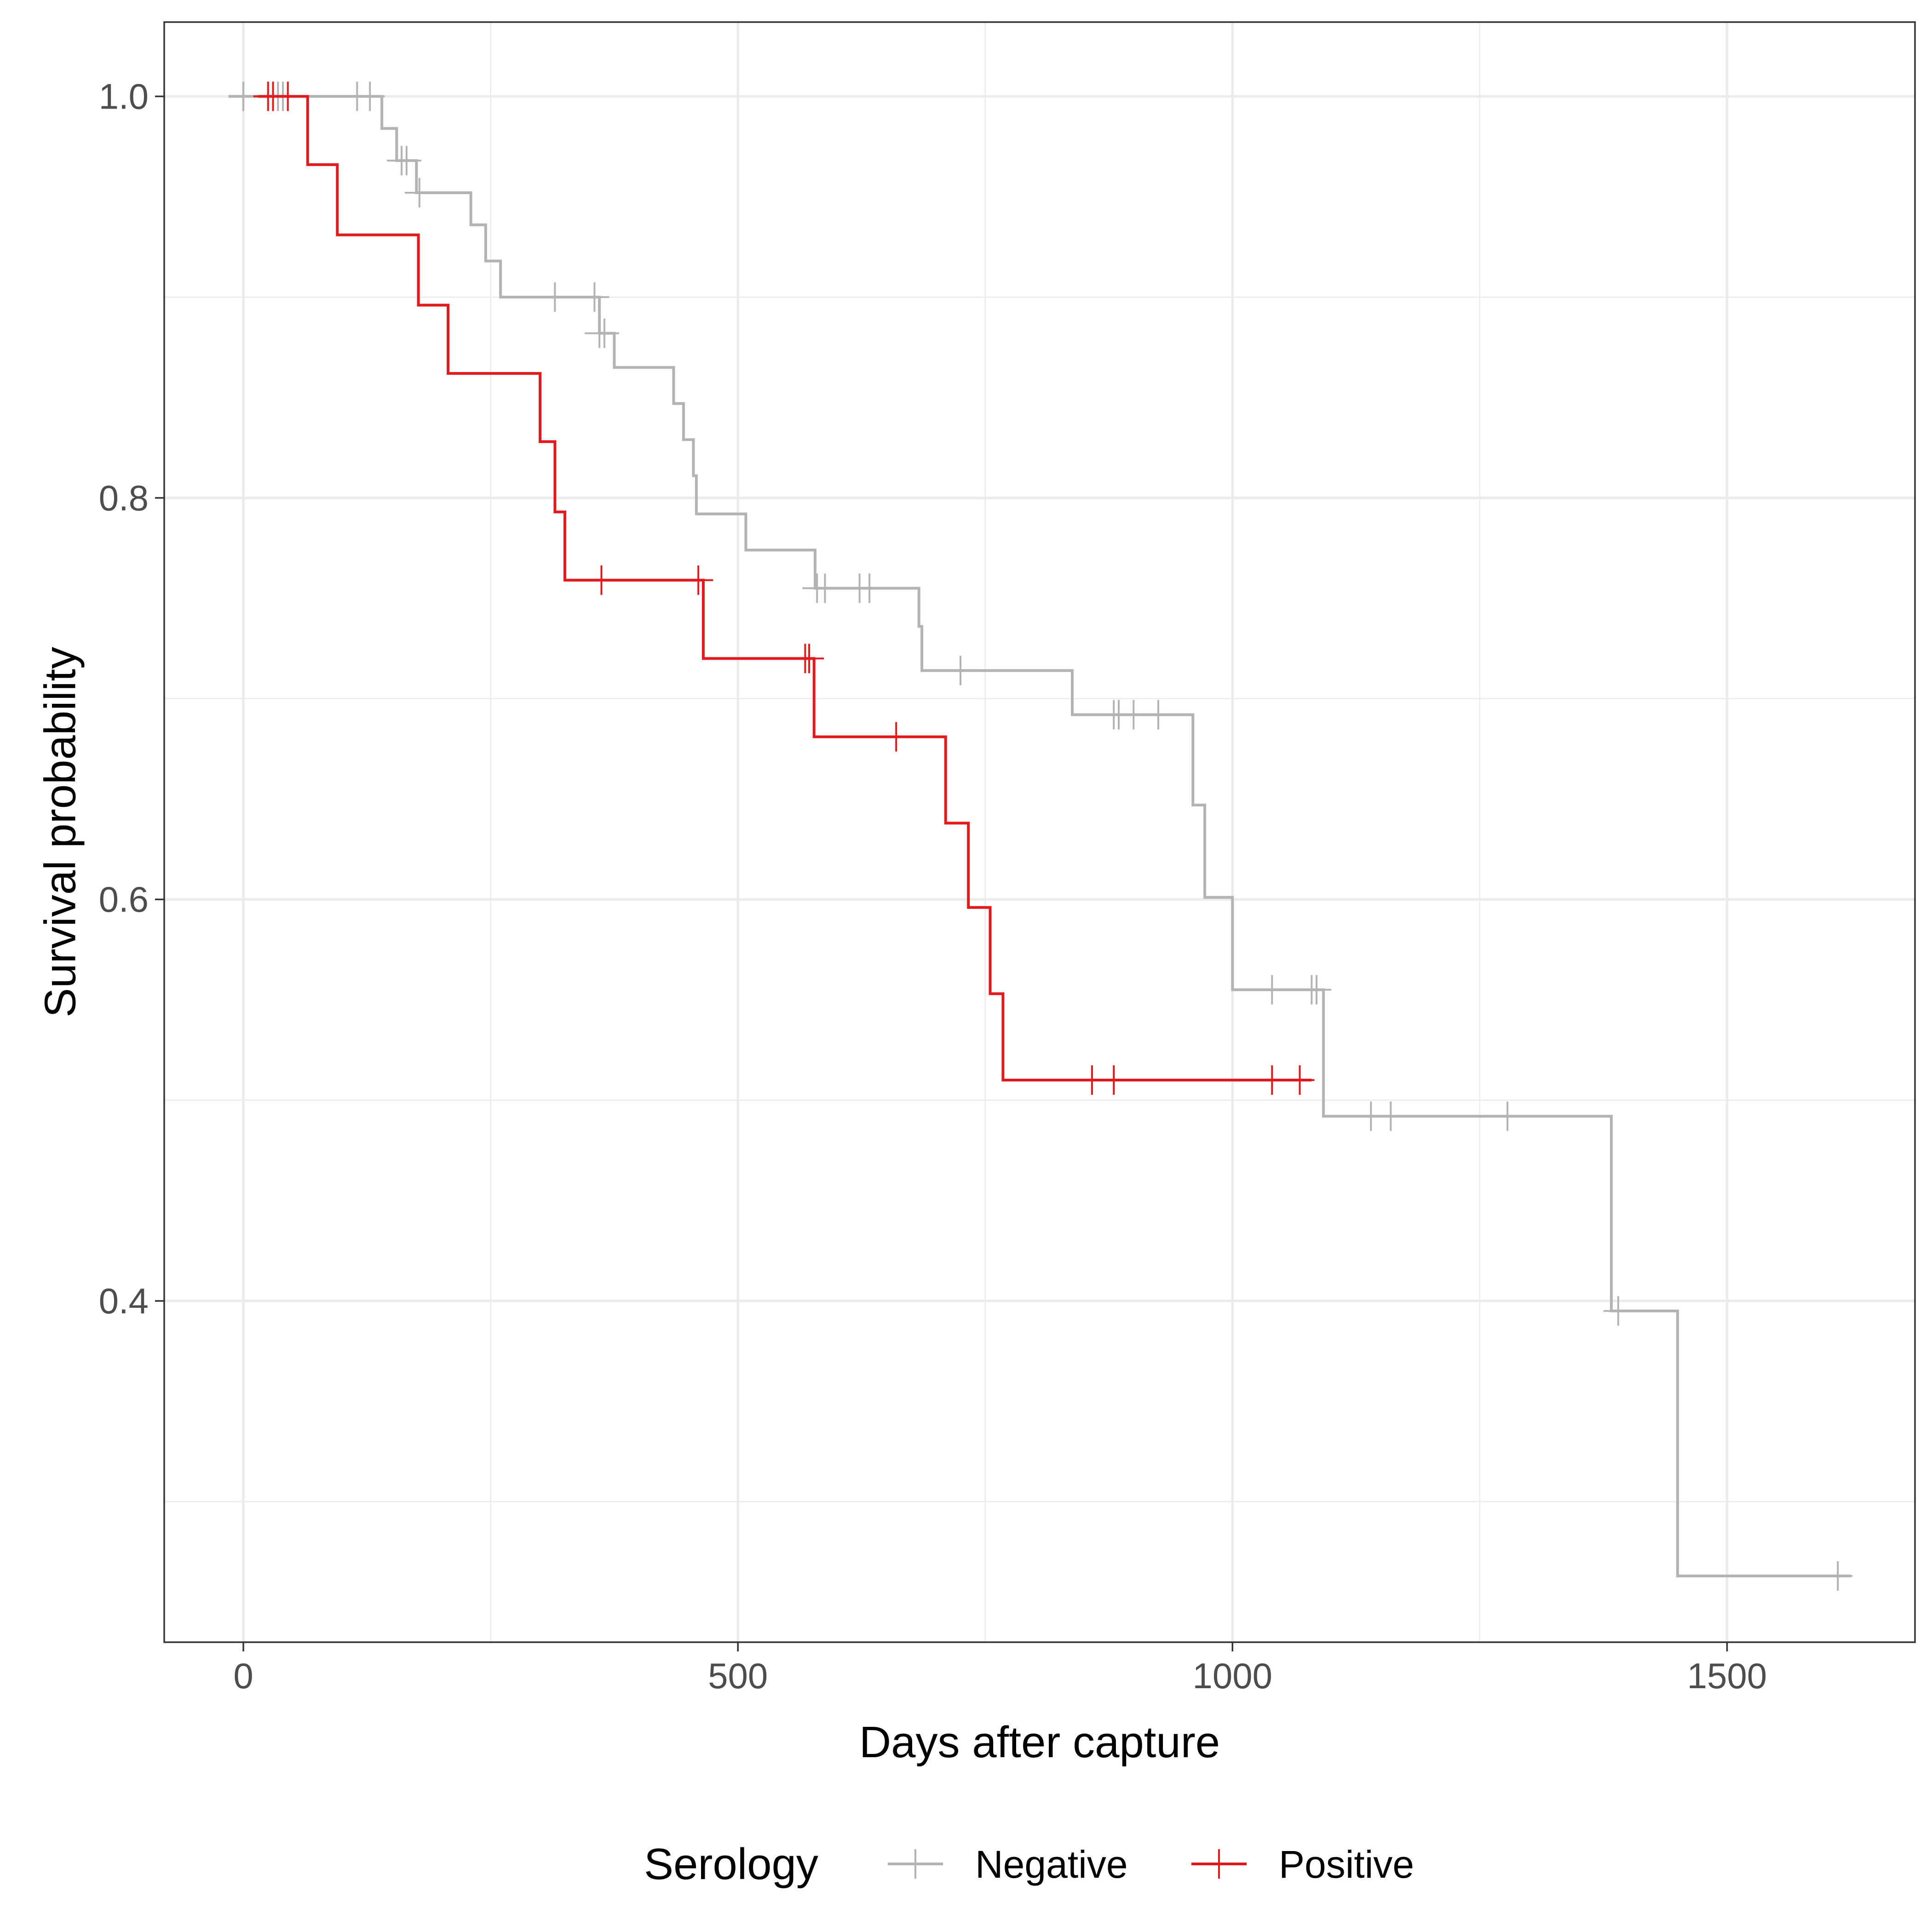 Image resolution: width=1932 pixels, height=1932 pixels. What do you see at coordinates (124, 1301) in the screenshot?
I see `y-tick-label: 0.4` at bounding box center [124, 1301].